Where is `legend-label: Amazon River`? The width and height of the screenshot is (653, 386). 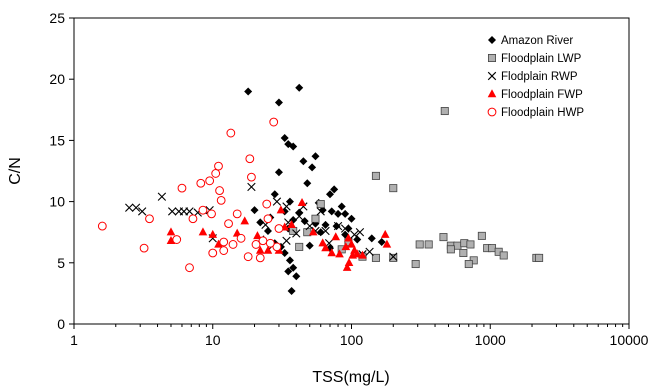
legend-label: Amazon River is located at coordinates (537, 41).